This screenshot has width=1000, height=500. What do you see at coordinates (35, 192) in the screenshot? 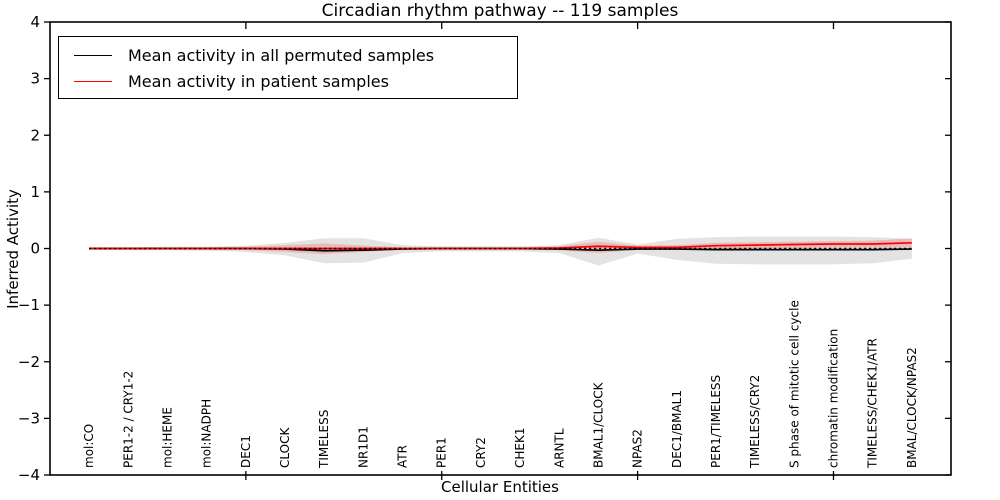
I see `y-tick-label: 1` at bounding box center [35, 192].